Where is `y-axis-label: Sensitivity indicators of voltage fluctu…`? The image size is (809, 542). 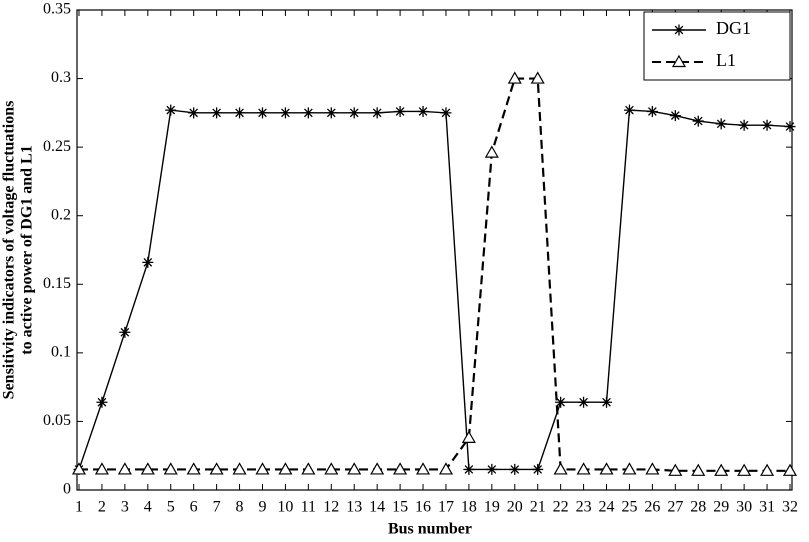
y-axis-label: Sensitivity indicators of voltage fluctu… is located at coordinates (9, 250).